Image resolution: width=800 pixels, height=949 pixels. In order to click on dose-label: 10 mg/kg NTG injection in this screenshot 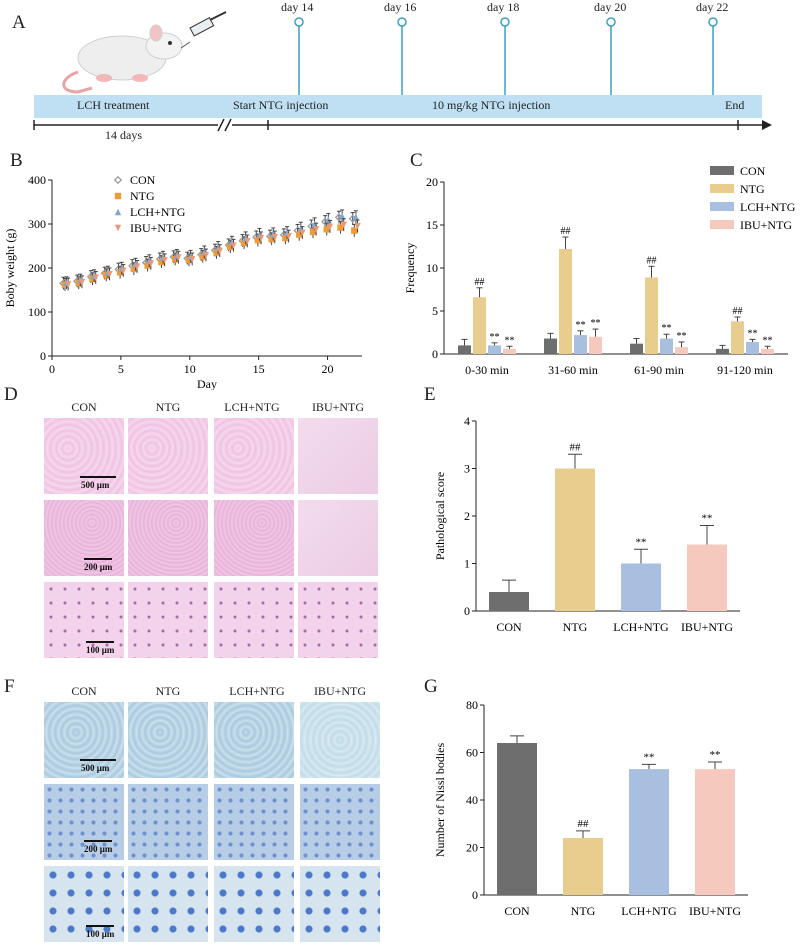, I will do `click(491, 105)`.